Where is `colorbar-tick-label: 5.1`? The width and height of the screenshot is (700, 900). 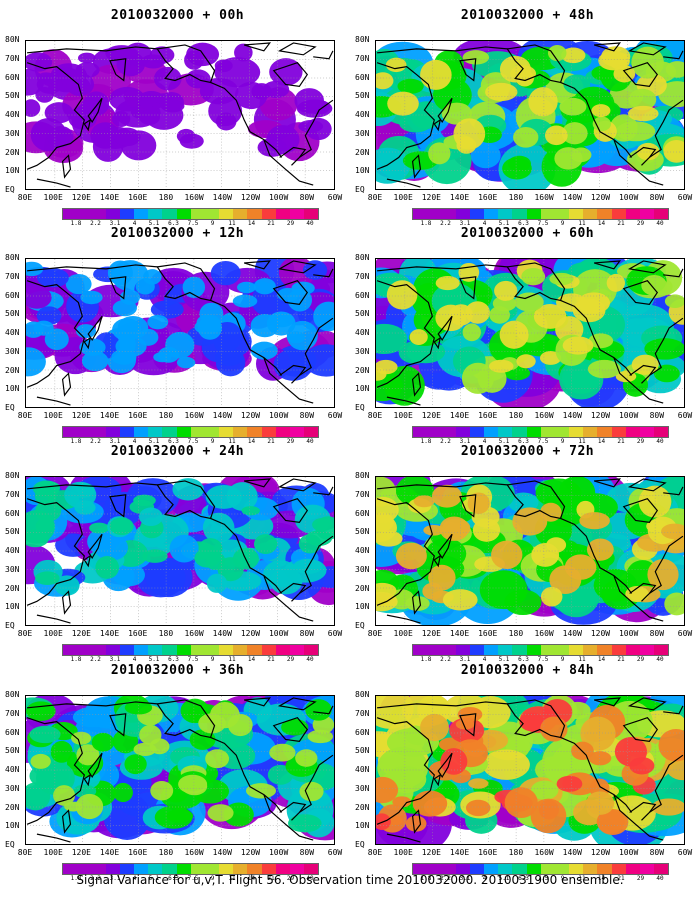
colorbar-tick-label: 5.1 is located at coordinates (504, 659).